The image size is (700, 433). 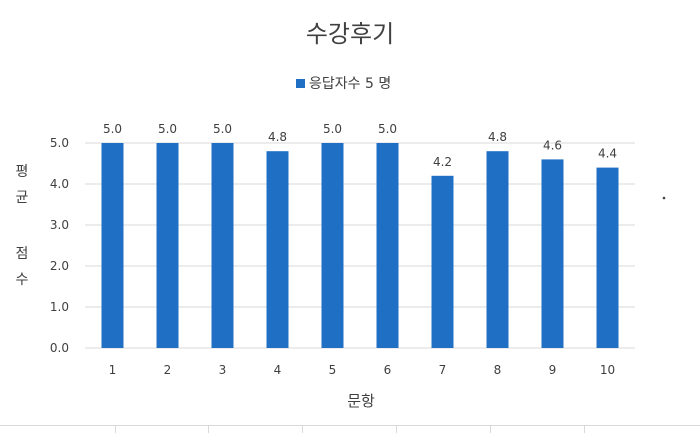 I want to click on y-tick-label: 1.0, so click(x=59, y=307).